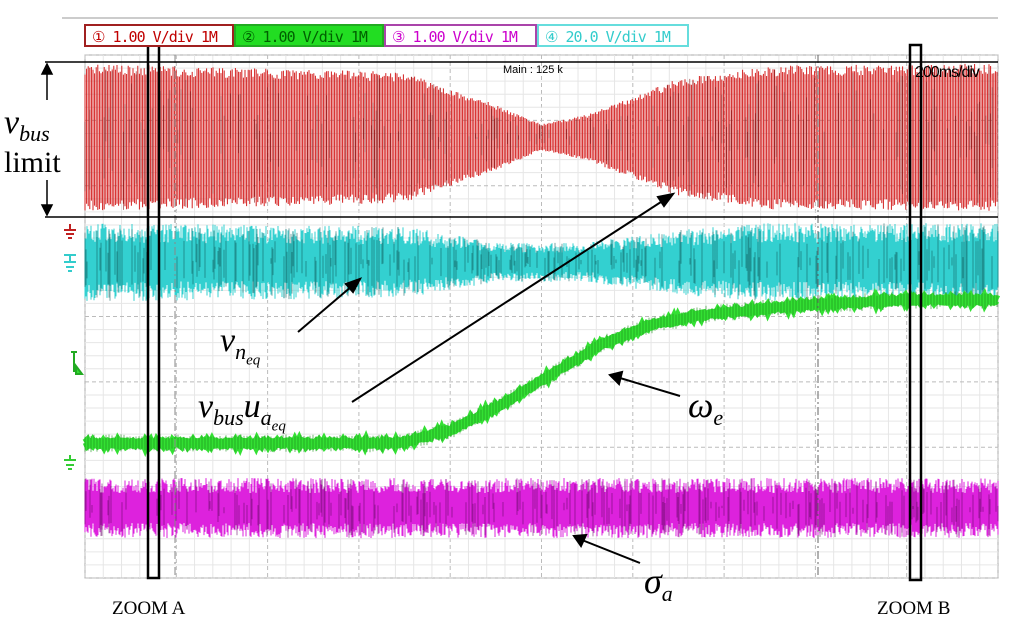  I want to click on arrow-vbus-u, so click(508, 301).